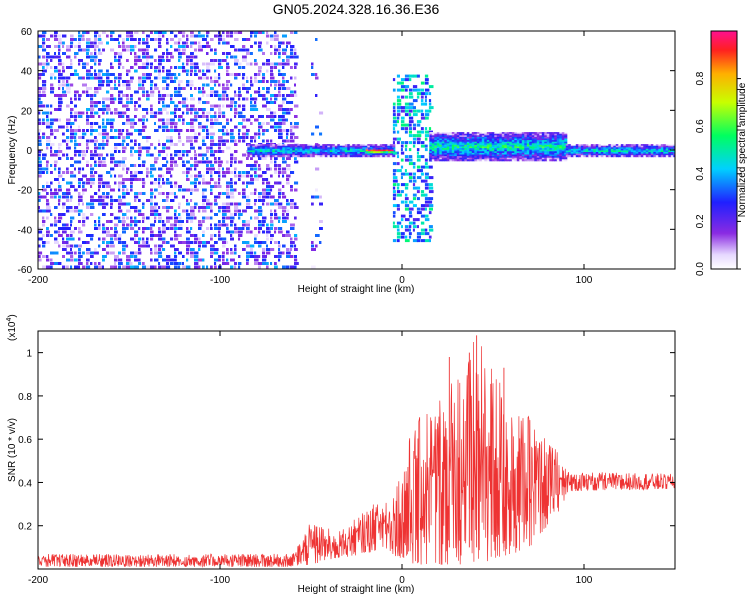 The width and height of the screenshot is (750, 600). I want to click on colorbar-label: Normalized spectral amplitude, so click(742, 149).